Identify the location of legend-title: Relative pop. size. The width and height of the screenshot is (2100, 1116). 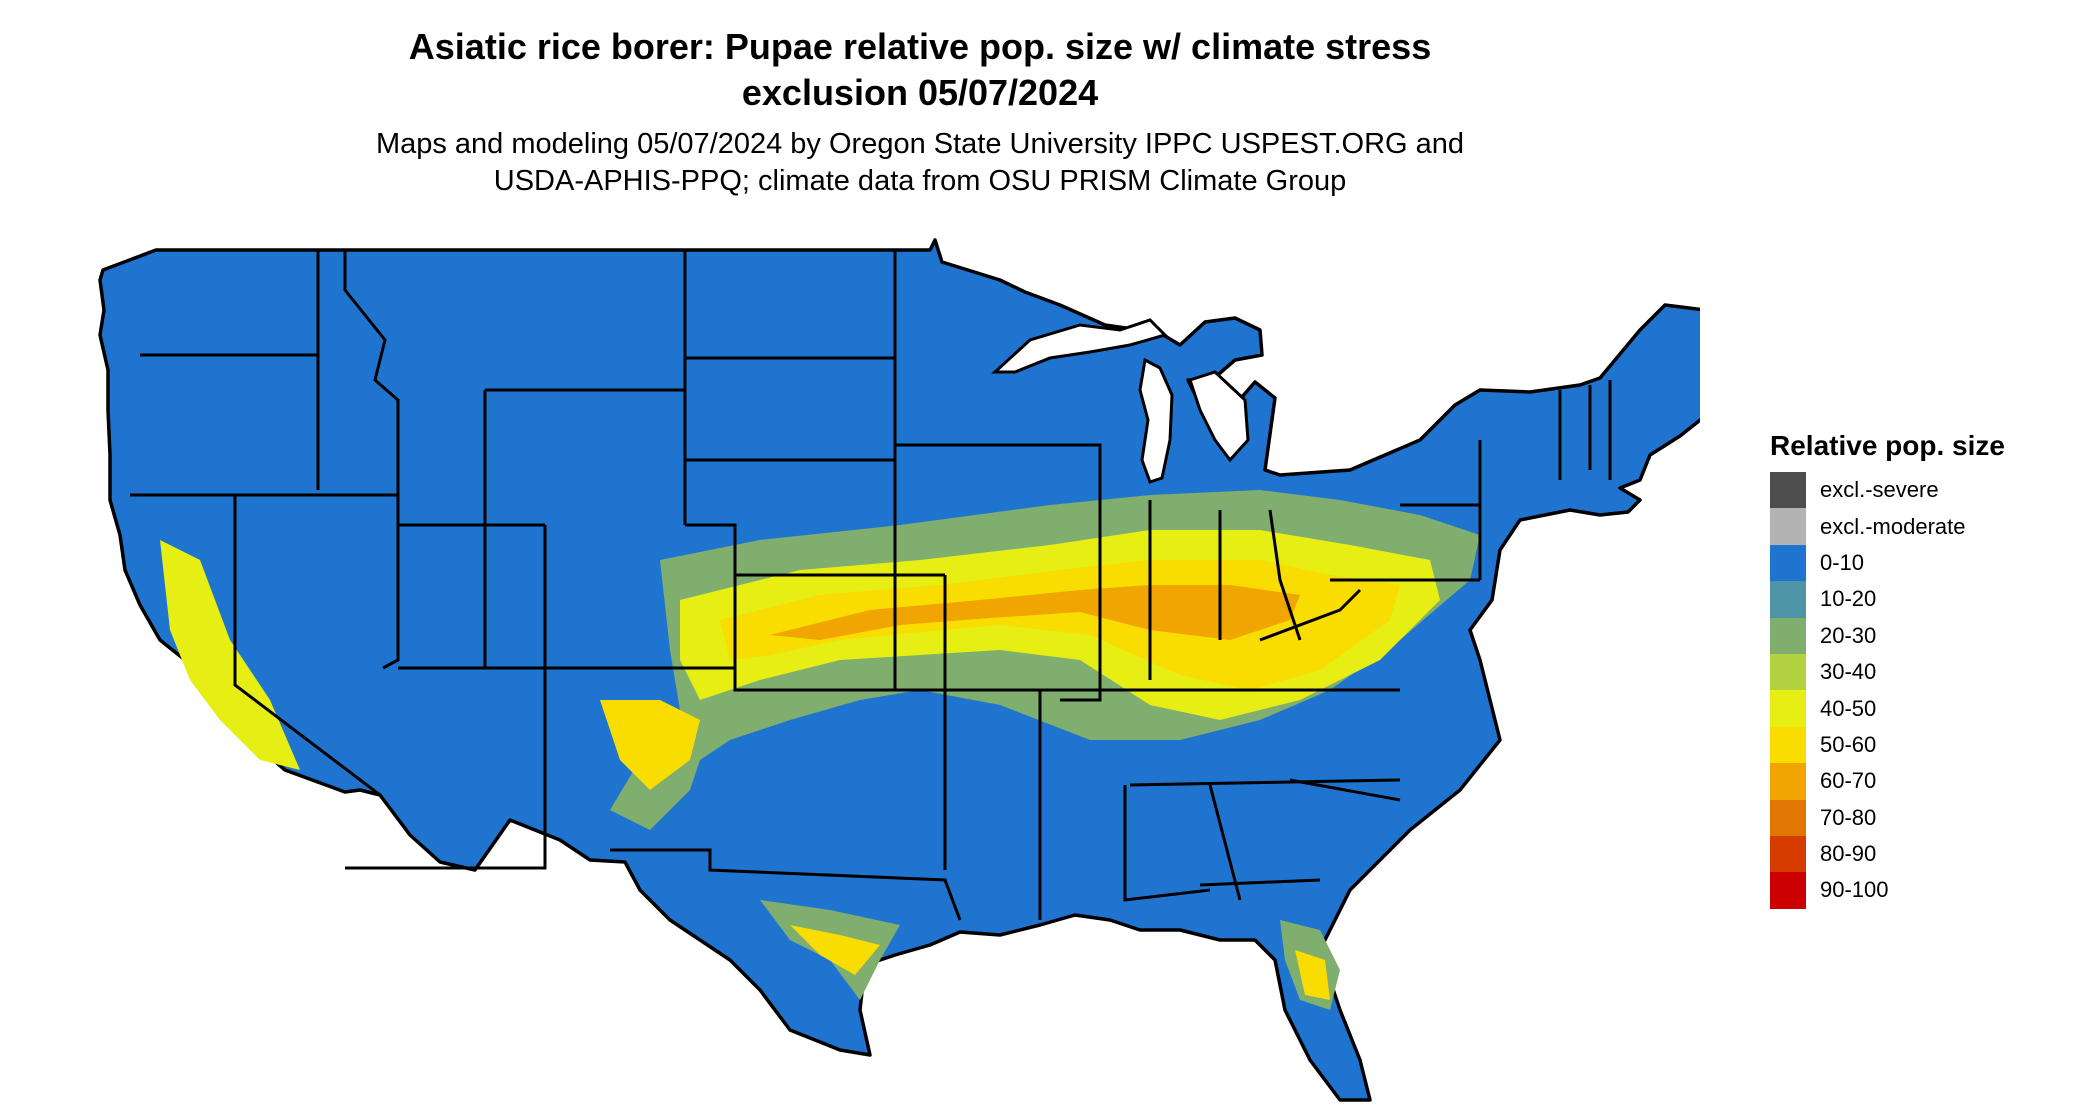
(1887, 445).